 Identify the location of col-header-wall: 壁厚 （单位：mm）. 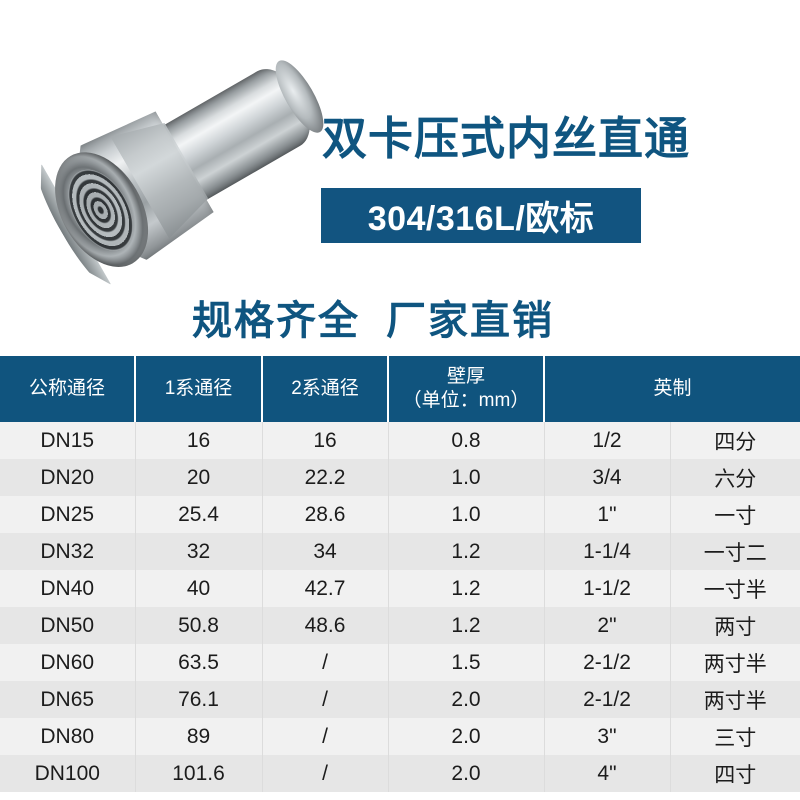
(466, 389).